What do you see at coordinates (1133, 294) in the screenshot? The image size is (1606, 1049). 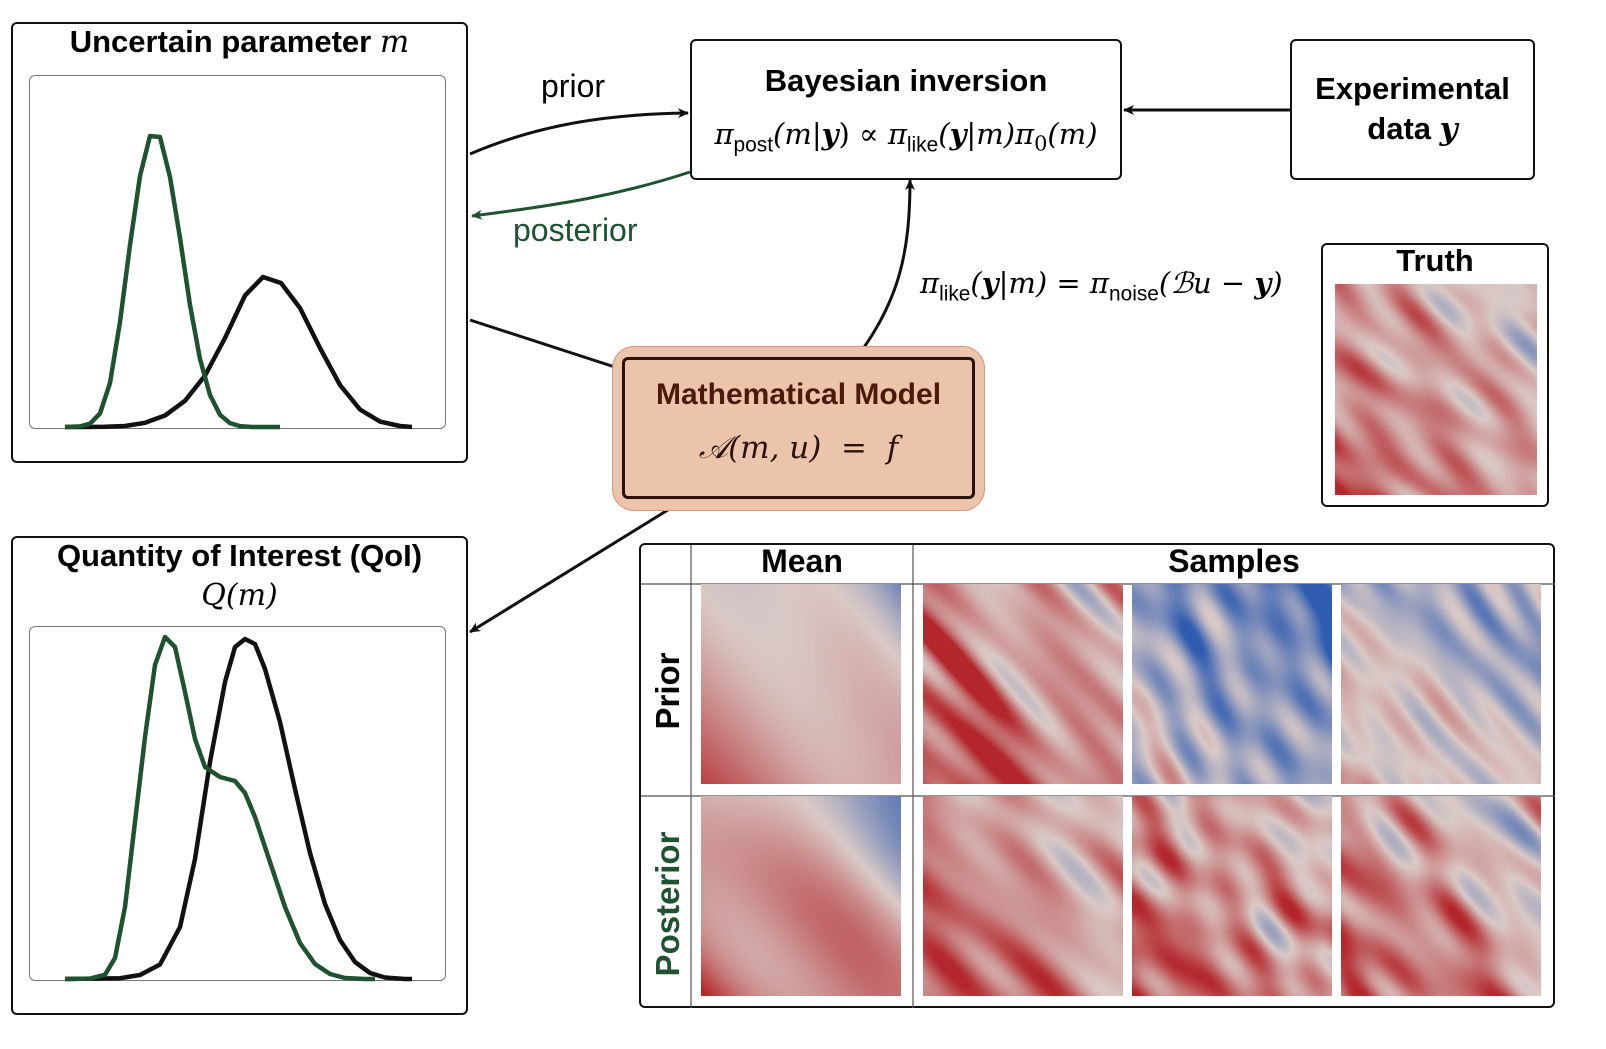 I see `likelihood-formula-sub-noise: noise` at bounding box center [1133, 294].